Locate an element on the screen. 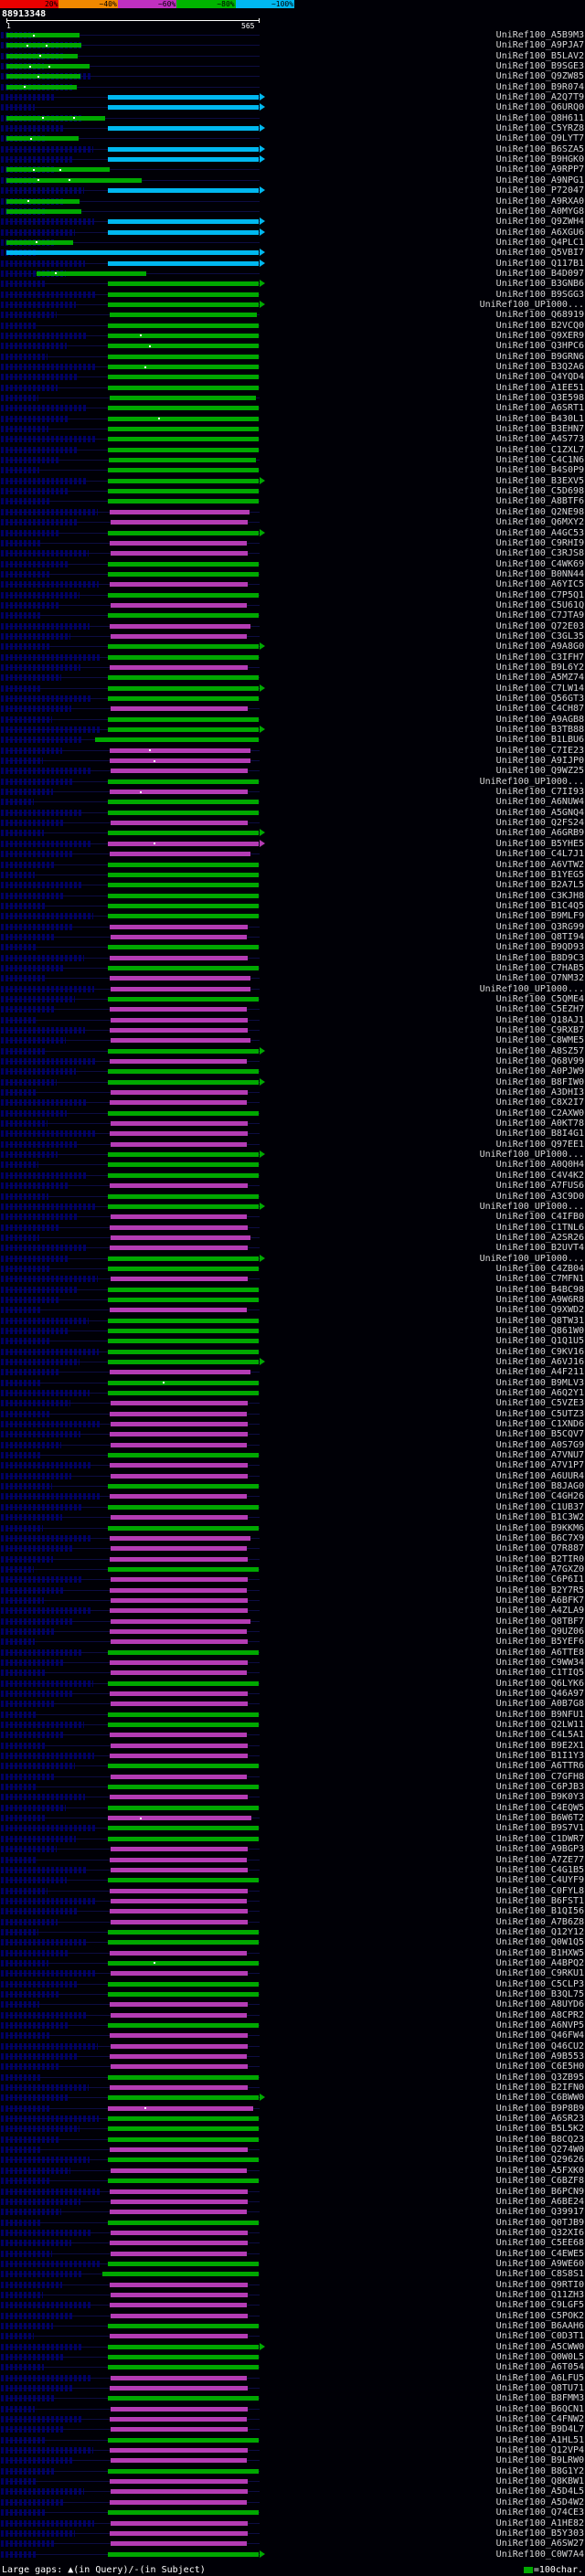 This screenshot has width=585, height=2576. hit-label: UniRef100_C6P6I1 is located at coordinates (540, 1579).